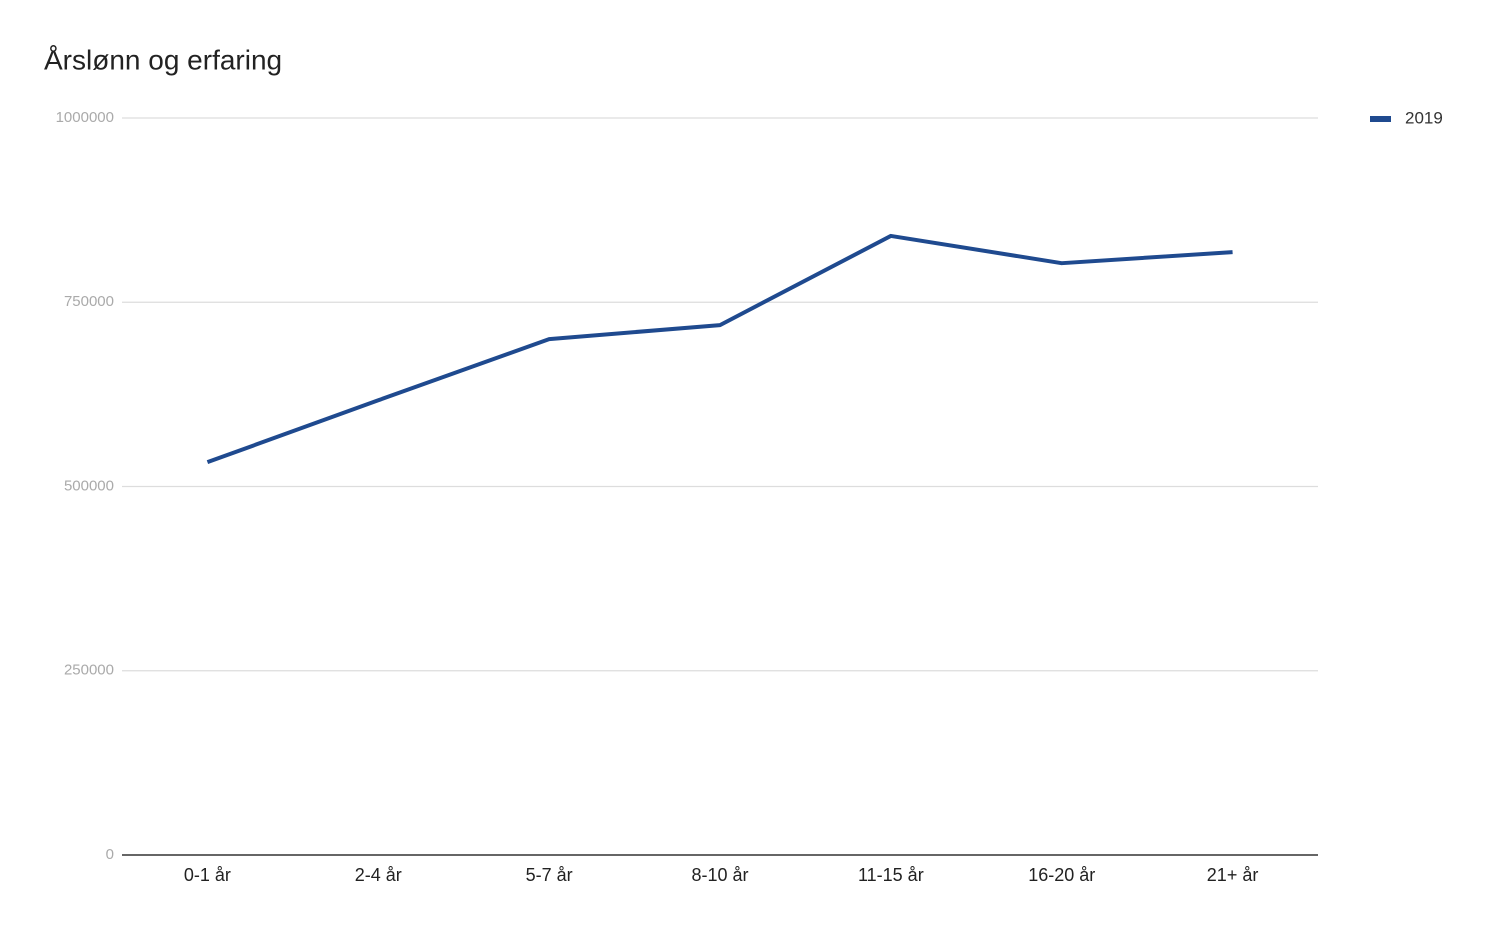  I want to click on x-tick-label: 21+ år, so click(1233, 875).